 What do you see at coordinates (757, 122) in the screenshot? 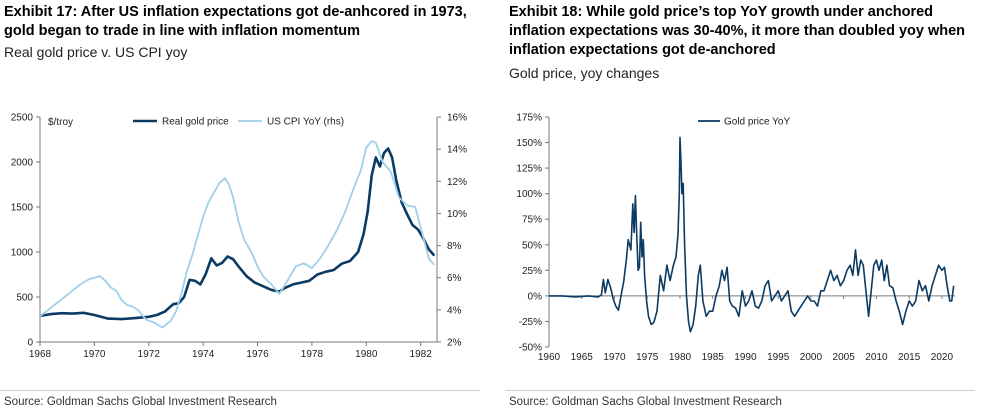
I see `legend-label: Gold price YoY` at bounding box center [757, 122].